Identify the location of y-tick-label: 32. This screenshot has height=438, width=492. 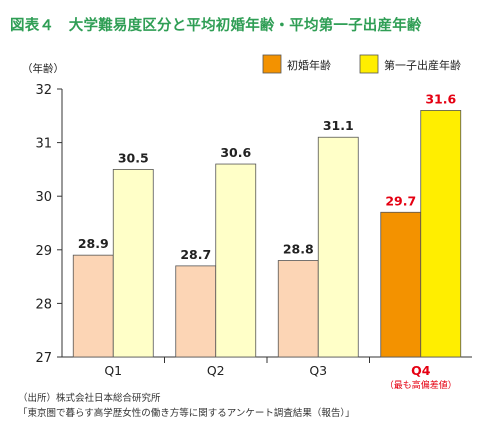
(43, 90).